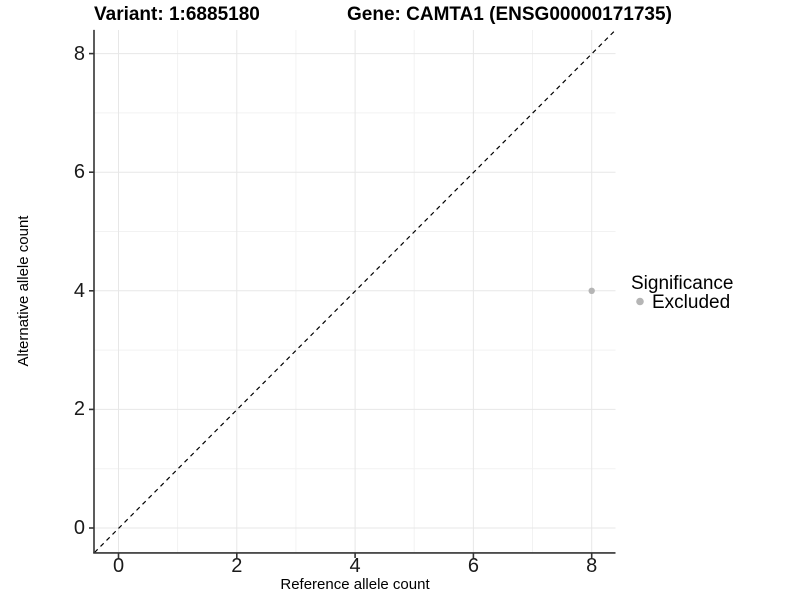  I want to click on x-tick-label-3: 6, so click(473, 566).